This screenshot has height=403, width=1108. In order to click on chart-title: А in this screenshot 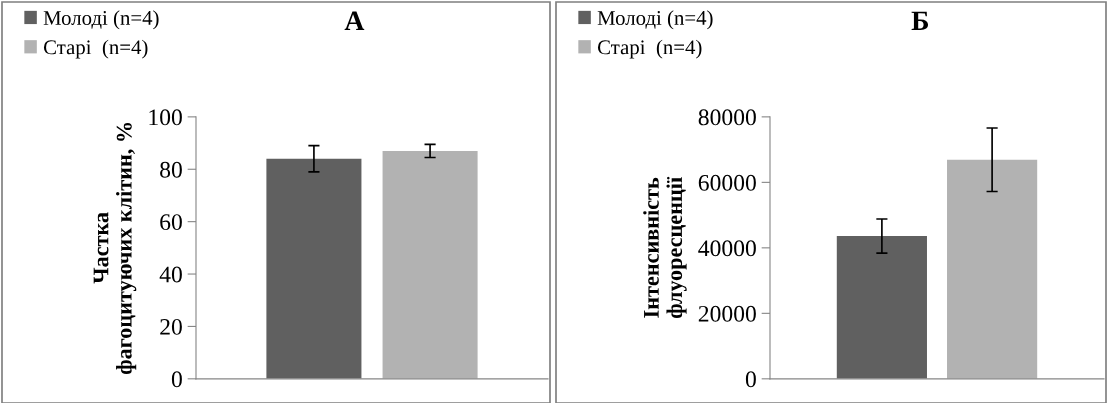, I will do `click(354, 20)`.